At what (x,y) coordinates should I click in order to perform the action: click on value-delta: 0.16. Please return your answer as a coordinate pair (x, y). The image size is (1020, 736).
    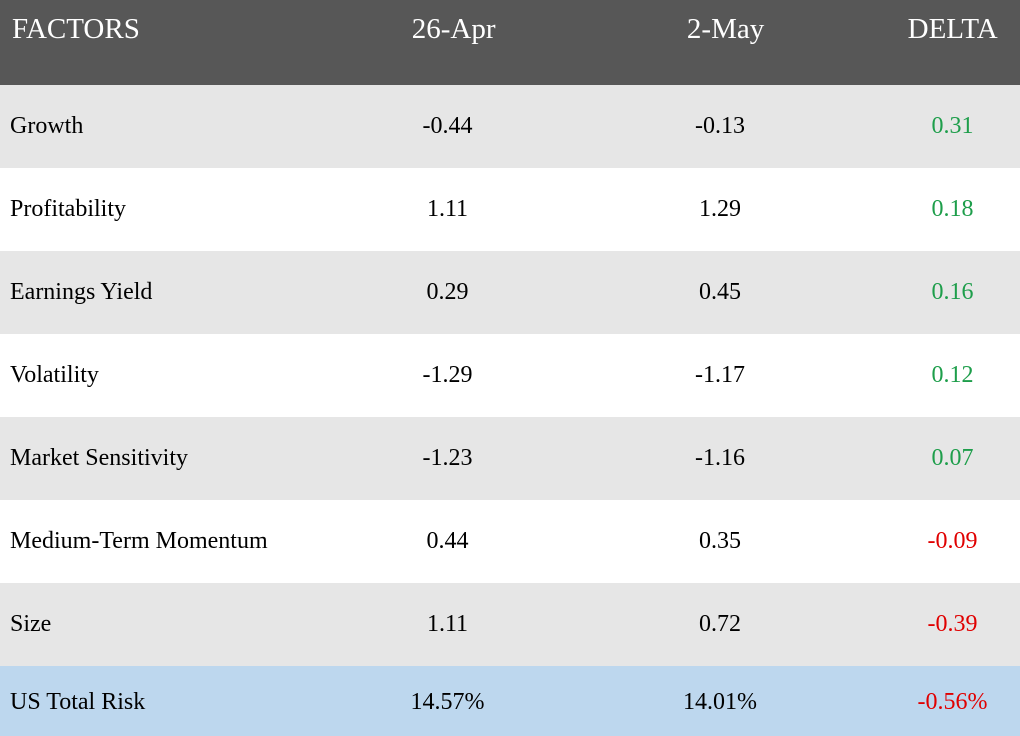
    Looking at the image, I should click on (952, 292).